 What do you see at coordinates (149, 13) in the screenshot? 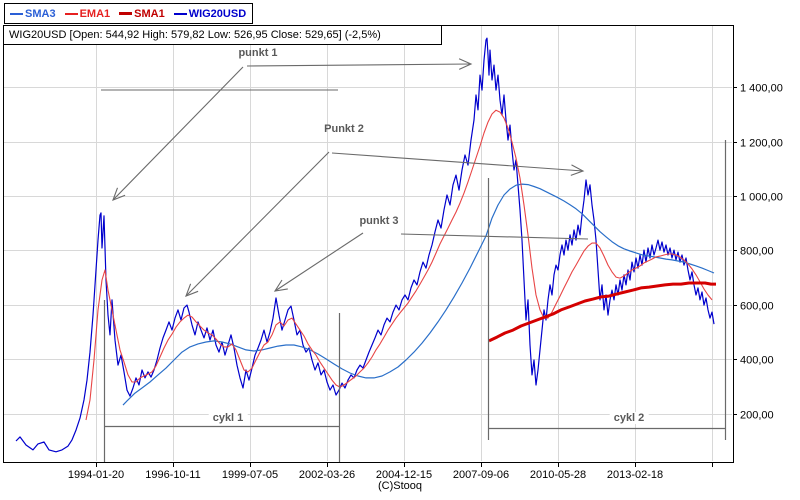
I see `legend-label: SMA1` at bounding box center [149, 13].